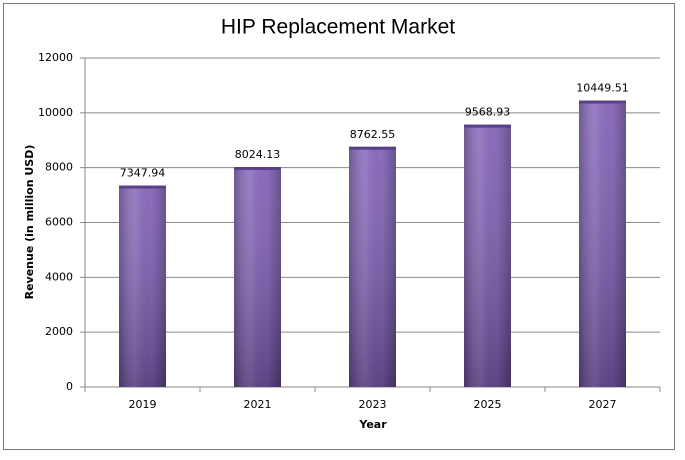  What do you see at coordinates (143, 404) in the screenshot?
I see `x-tick-label: 2019` at bounding box center [143, 404].